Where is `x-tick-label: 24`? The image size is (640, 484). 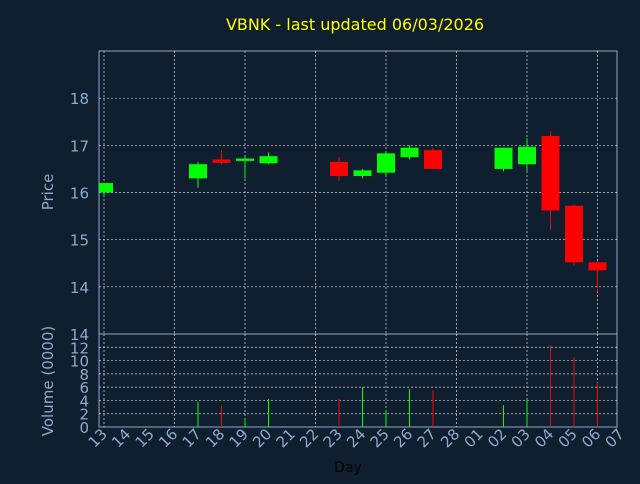
x-tick-label: 24 is located at coordinates (356, 438).